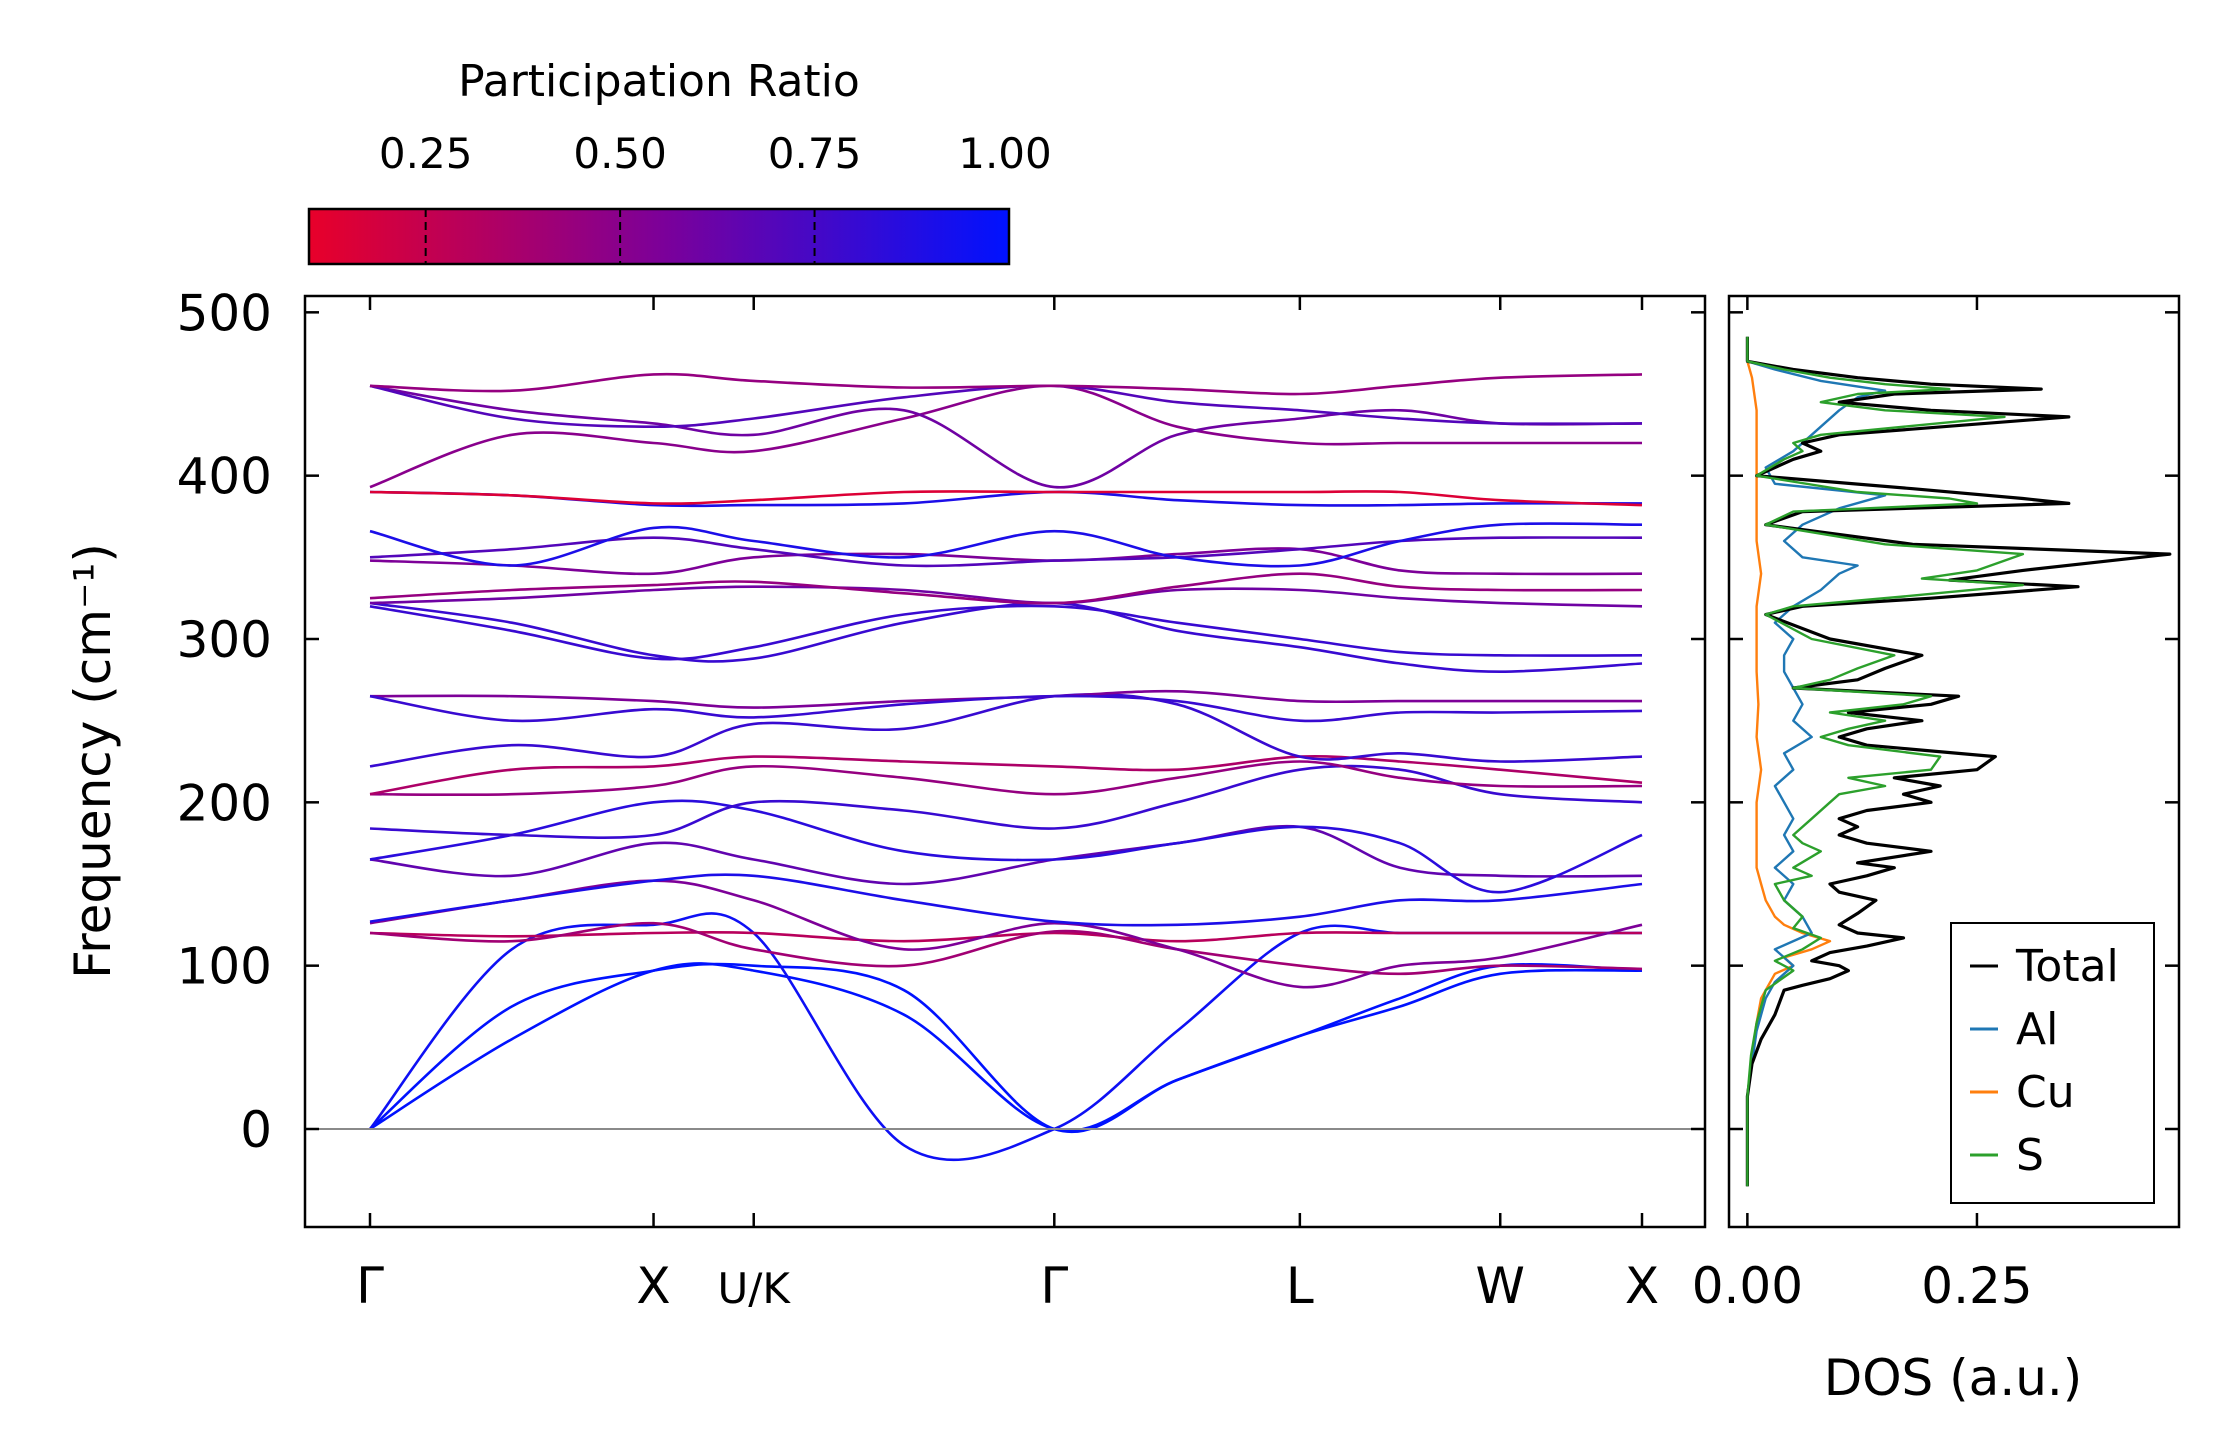 This screenshot has width=2222, height=1455. Describe the element at coordinates (426, 153) in the screenshot. I see `colorbar-tick-label: 0.25` at that location.